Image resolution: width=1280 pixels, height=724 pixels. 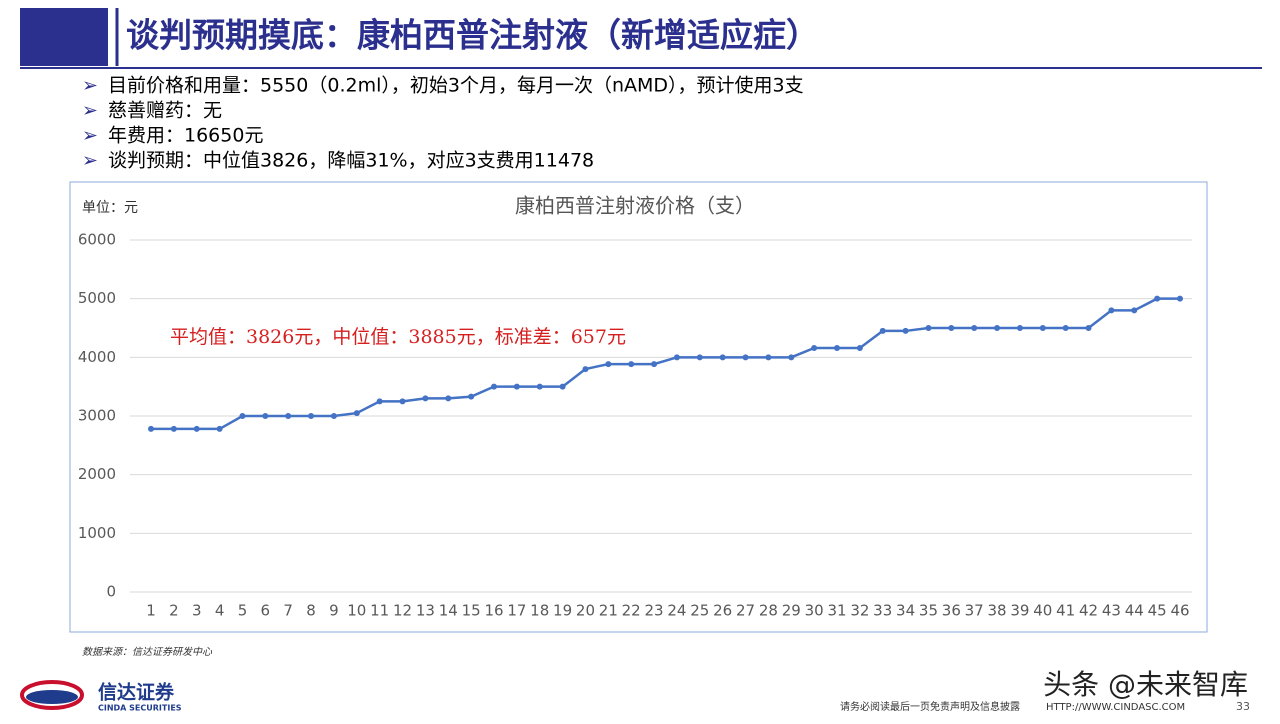 I want to click on y-tick-label: 1000, so click(x=97, y=533).